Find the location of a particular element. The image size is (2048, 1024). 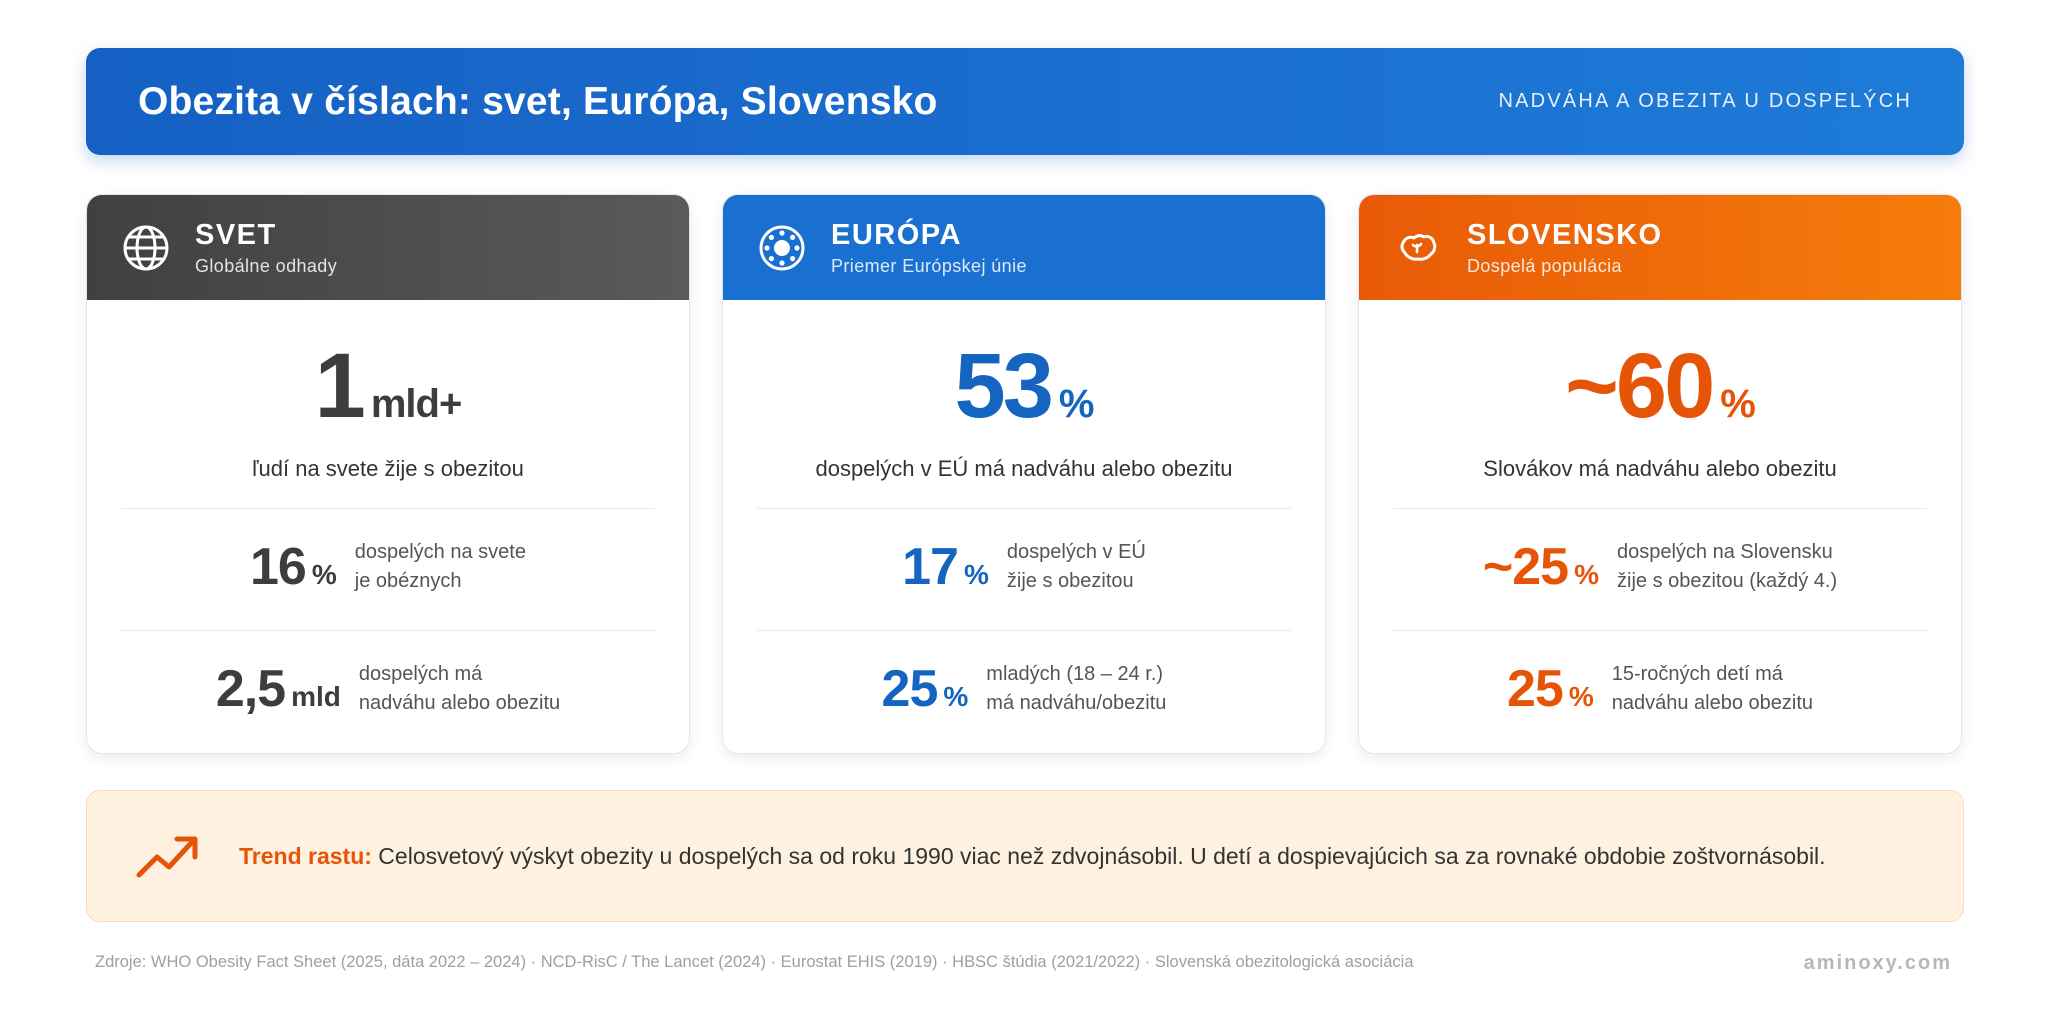

card-europe-header: EURÓPA Priemer Európskej únie is located at coordinates (1024, 247).